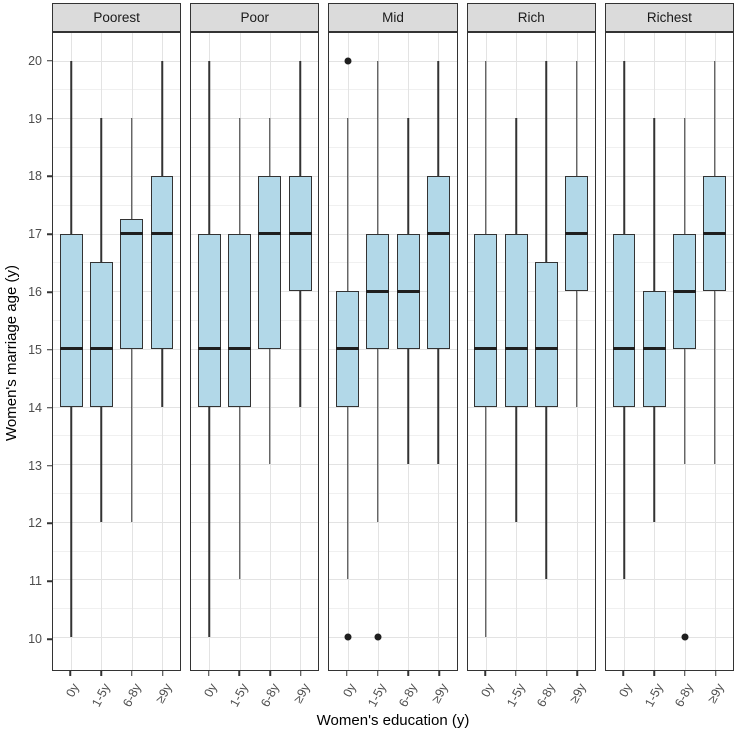  I want to click on y-tick-label: 19, so click(35, 118).